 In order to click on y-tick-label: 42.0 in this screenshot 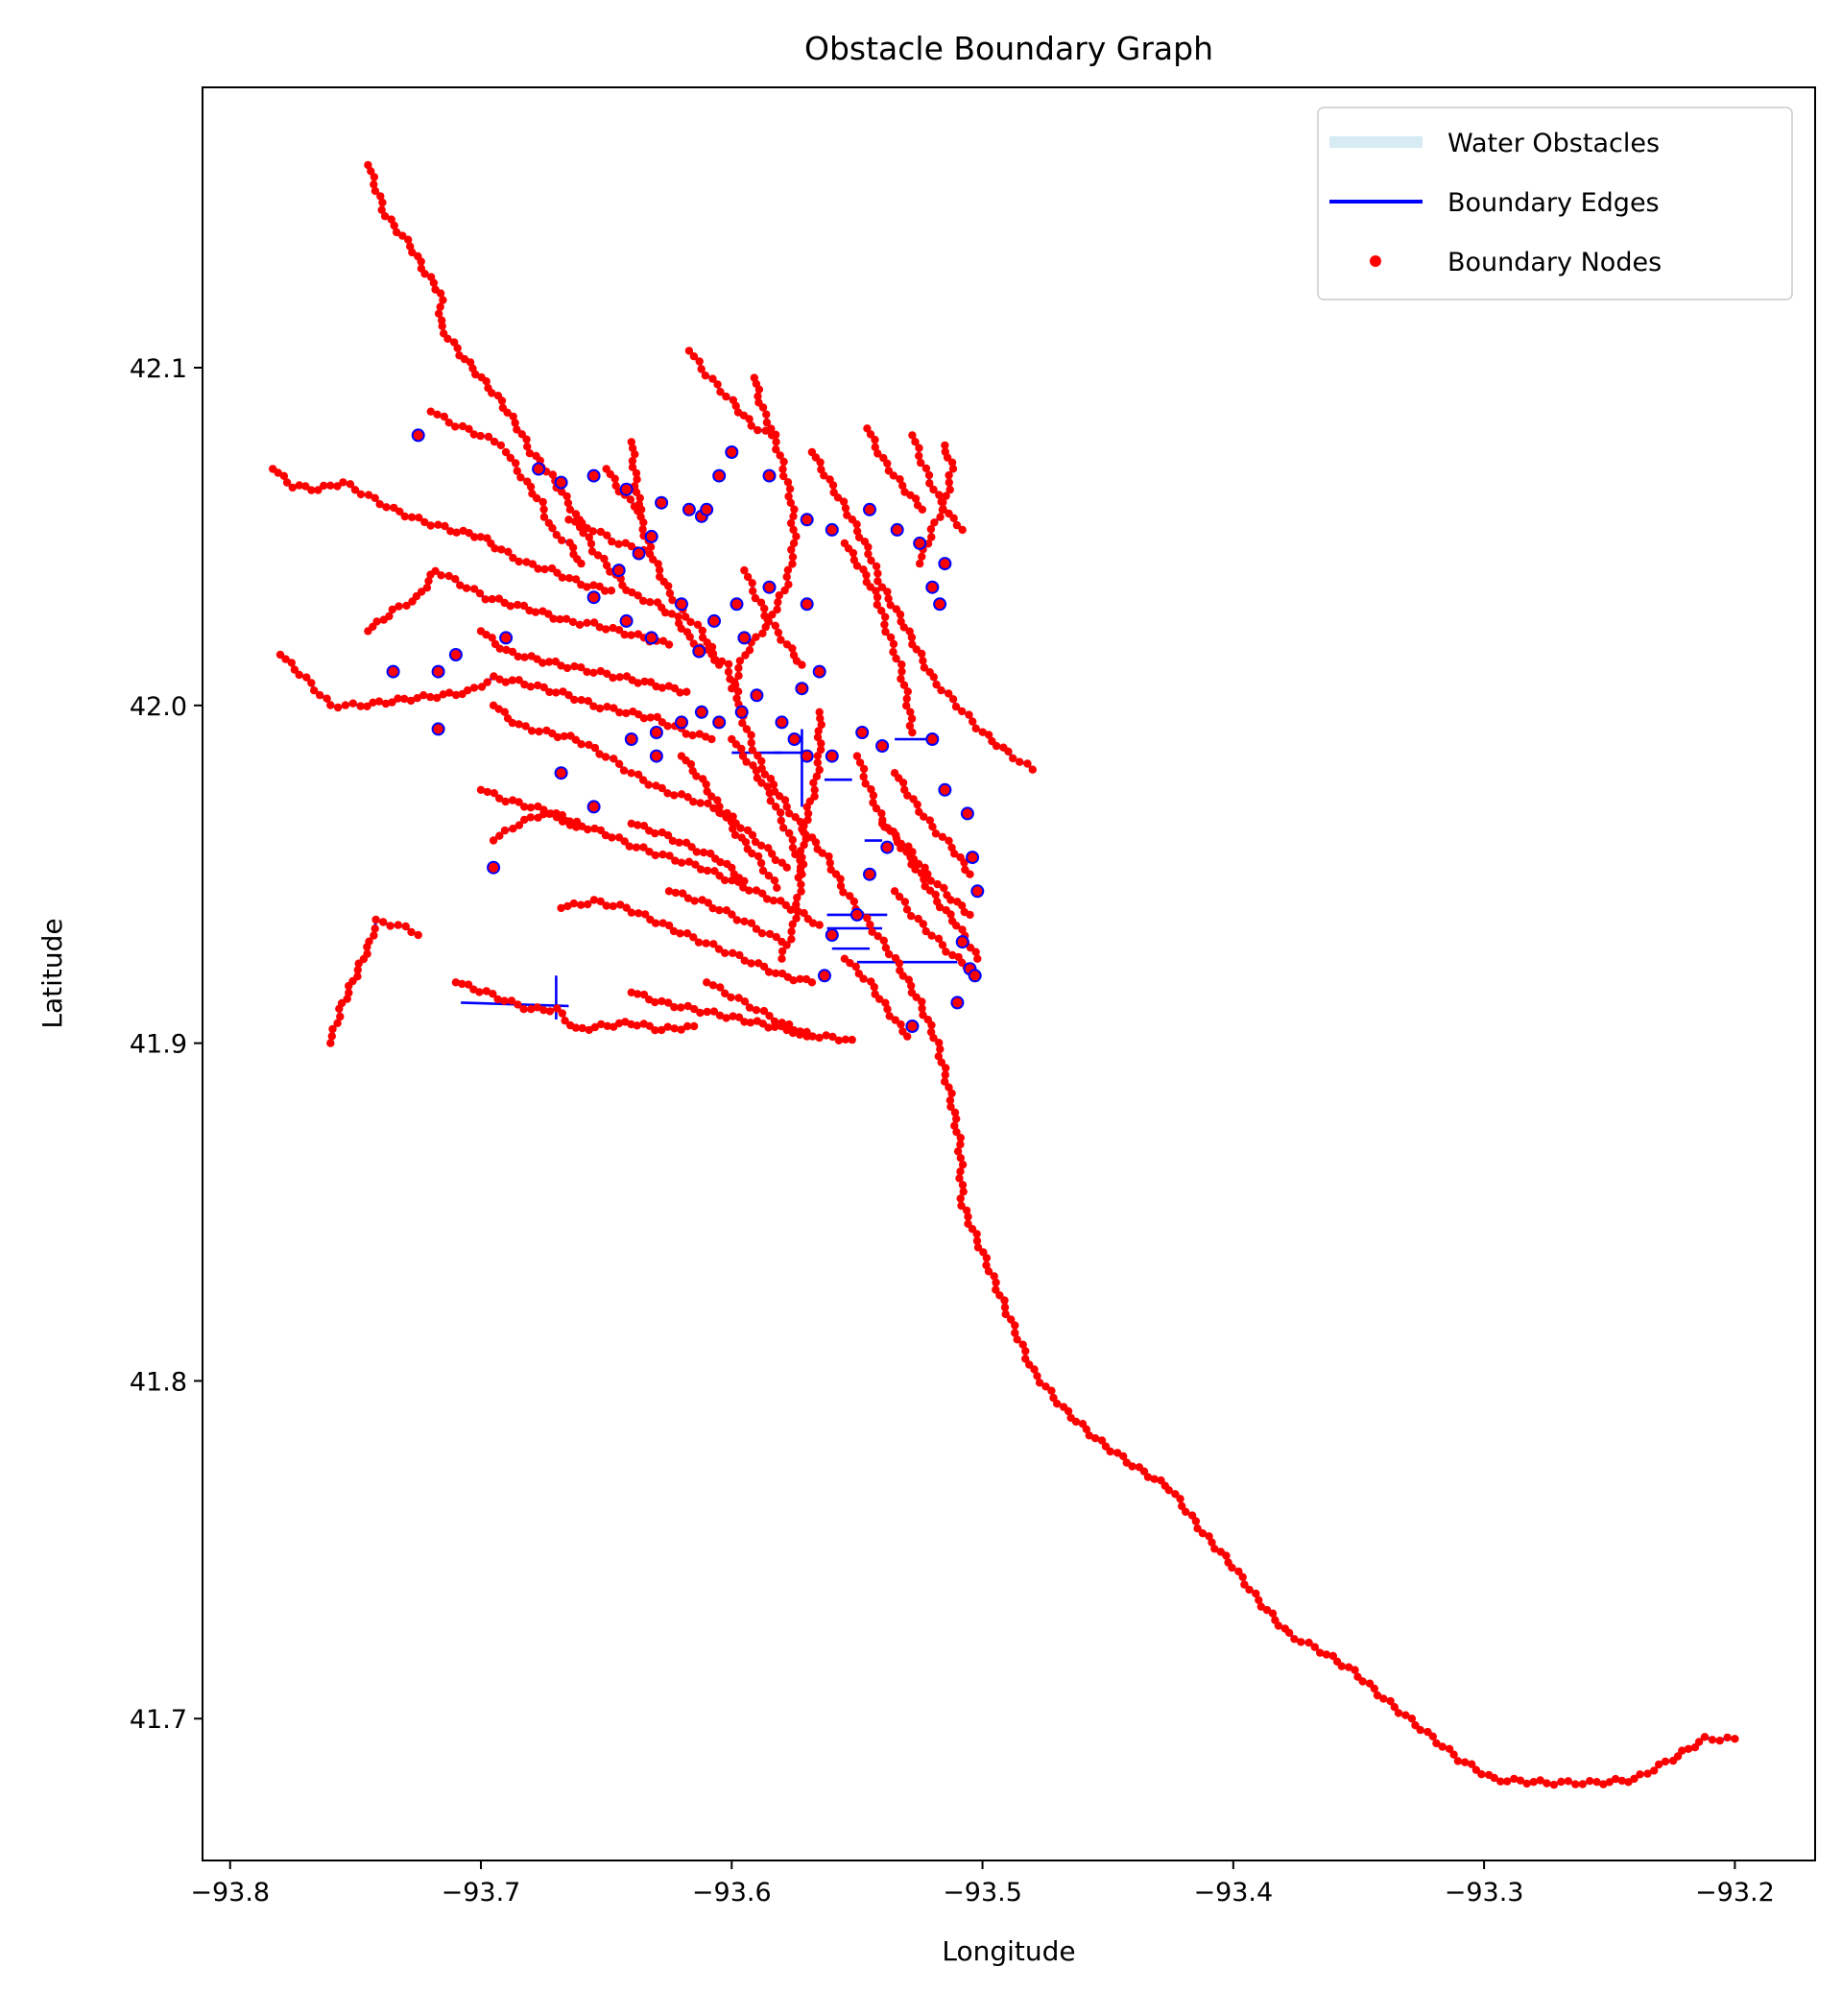, I will do `click(158, 707)`.